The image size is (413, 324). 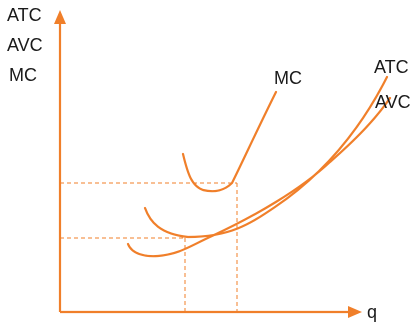 What do you see at coordinates (60, 17) in the screenshot?
I see `y-axis-arrow` at bounding box center [60, 17].